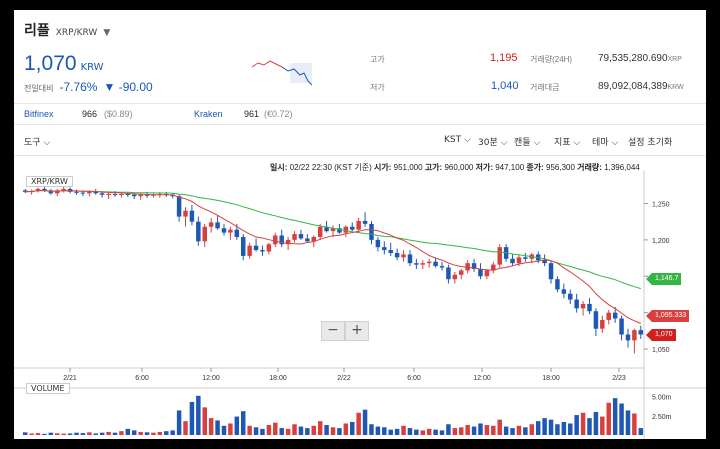  I want to click on interval-select: 30분 ⌵, so click(492, 141).